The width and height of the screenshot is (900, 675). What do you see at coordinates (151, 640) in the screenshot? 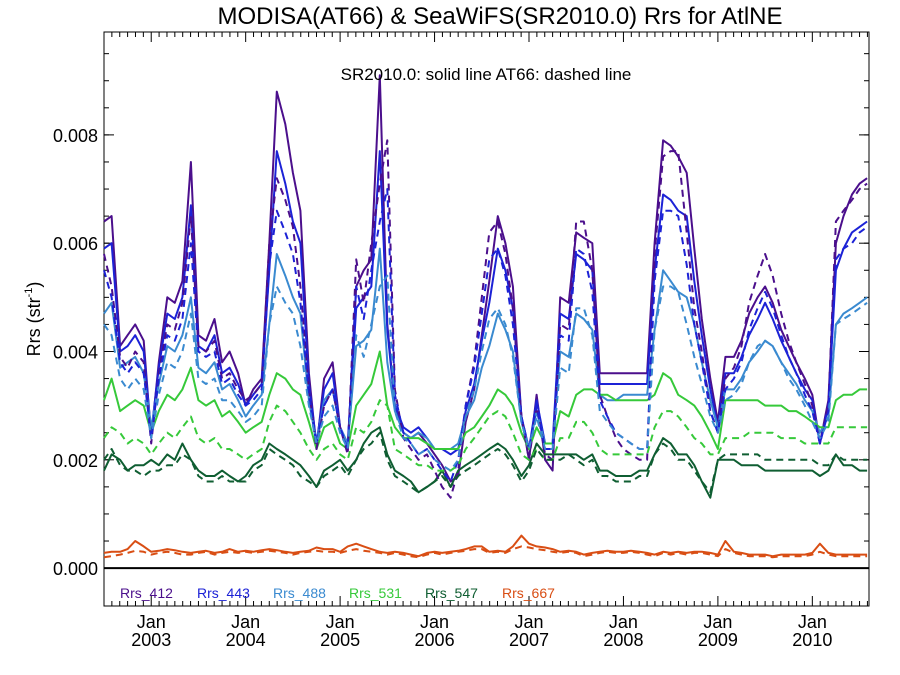
I see `x-tick-year: 2003` at bounding box center [151, 640].